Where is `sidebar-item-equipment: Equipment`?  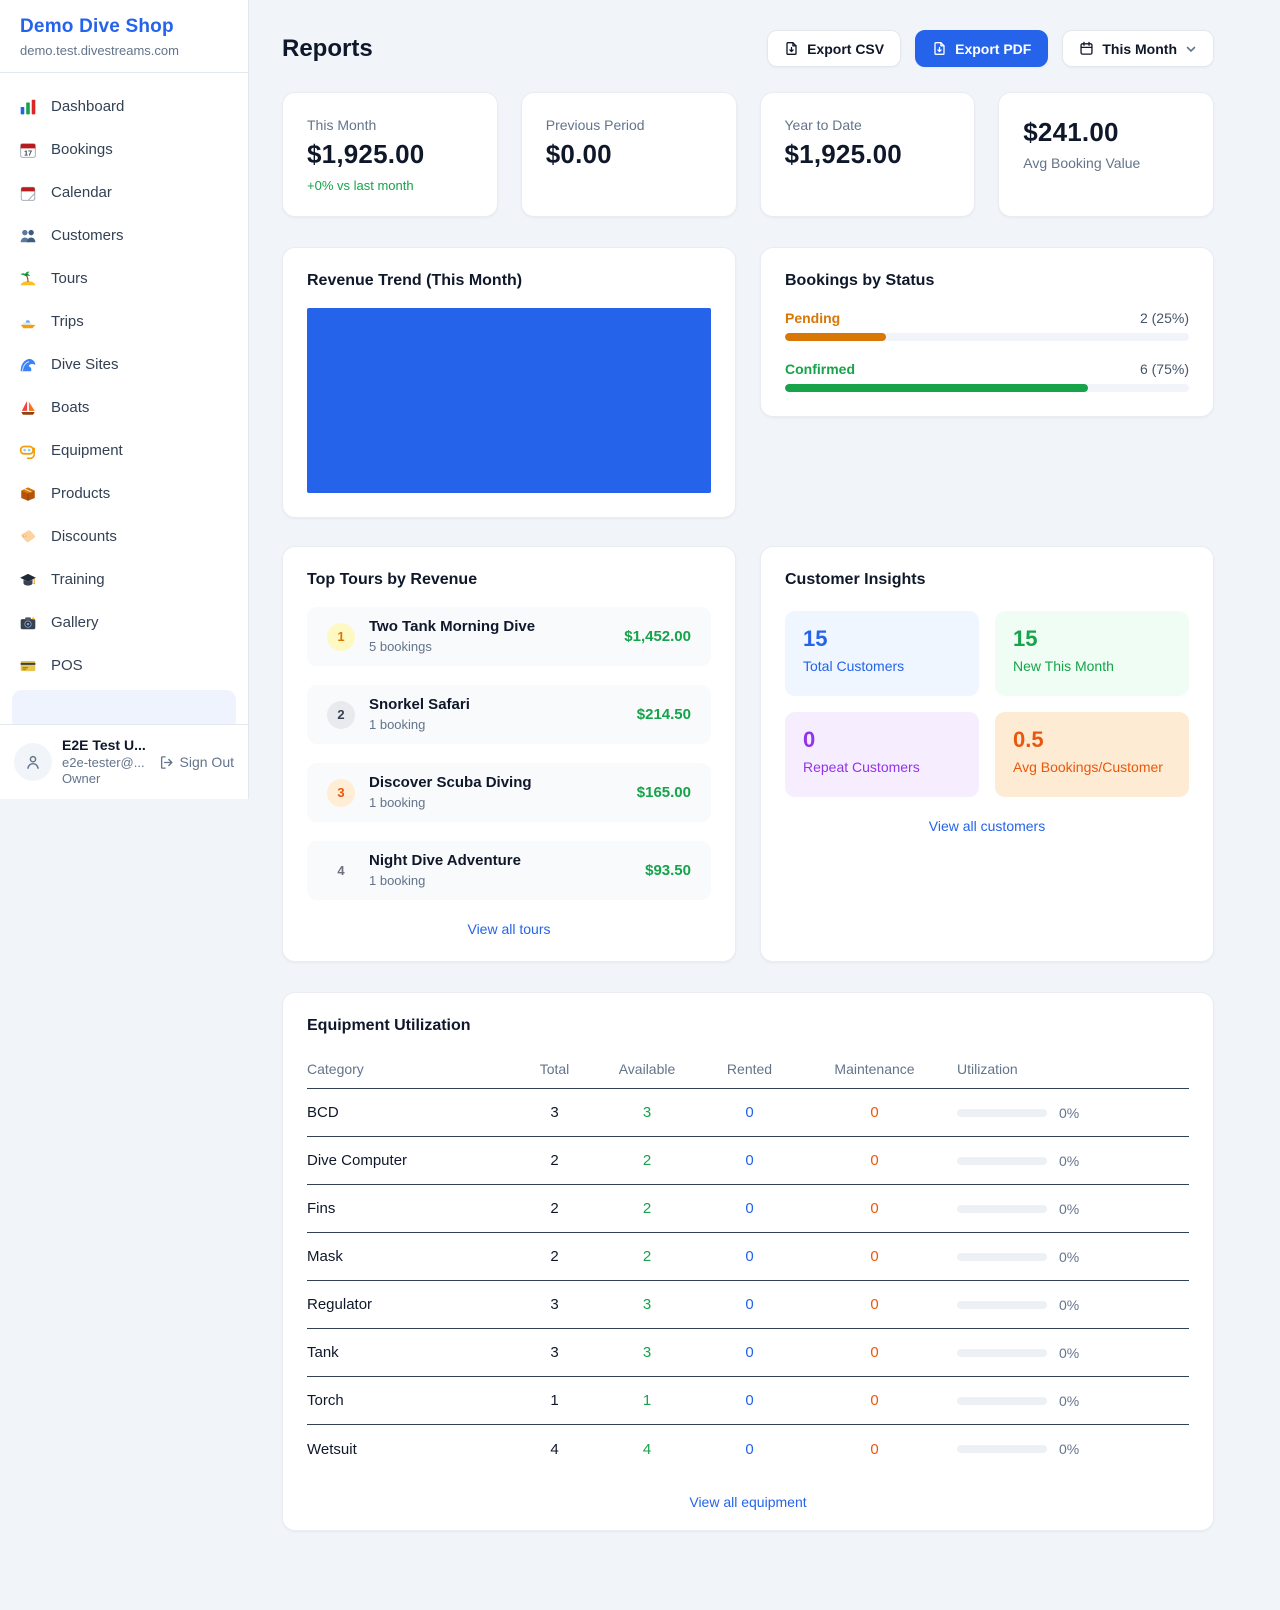 sidebar-item-equipment: Equipment is located at coordinates (124, 450).